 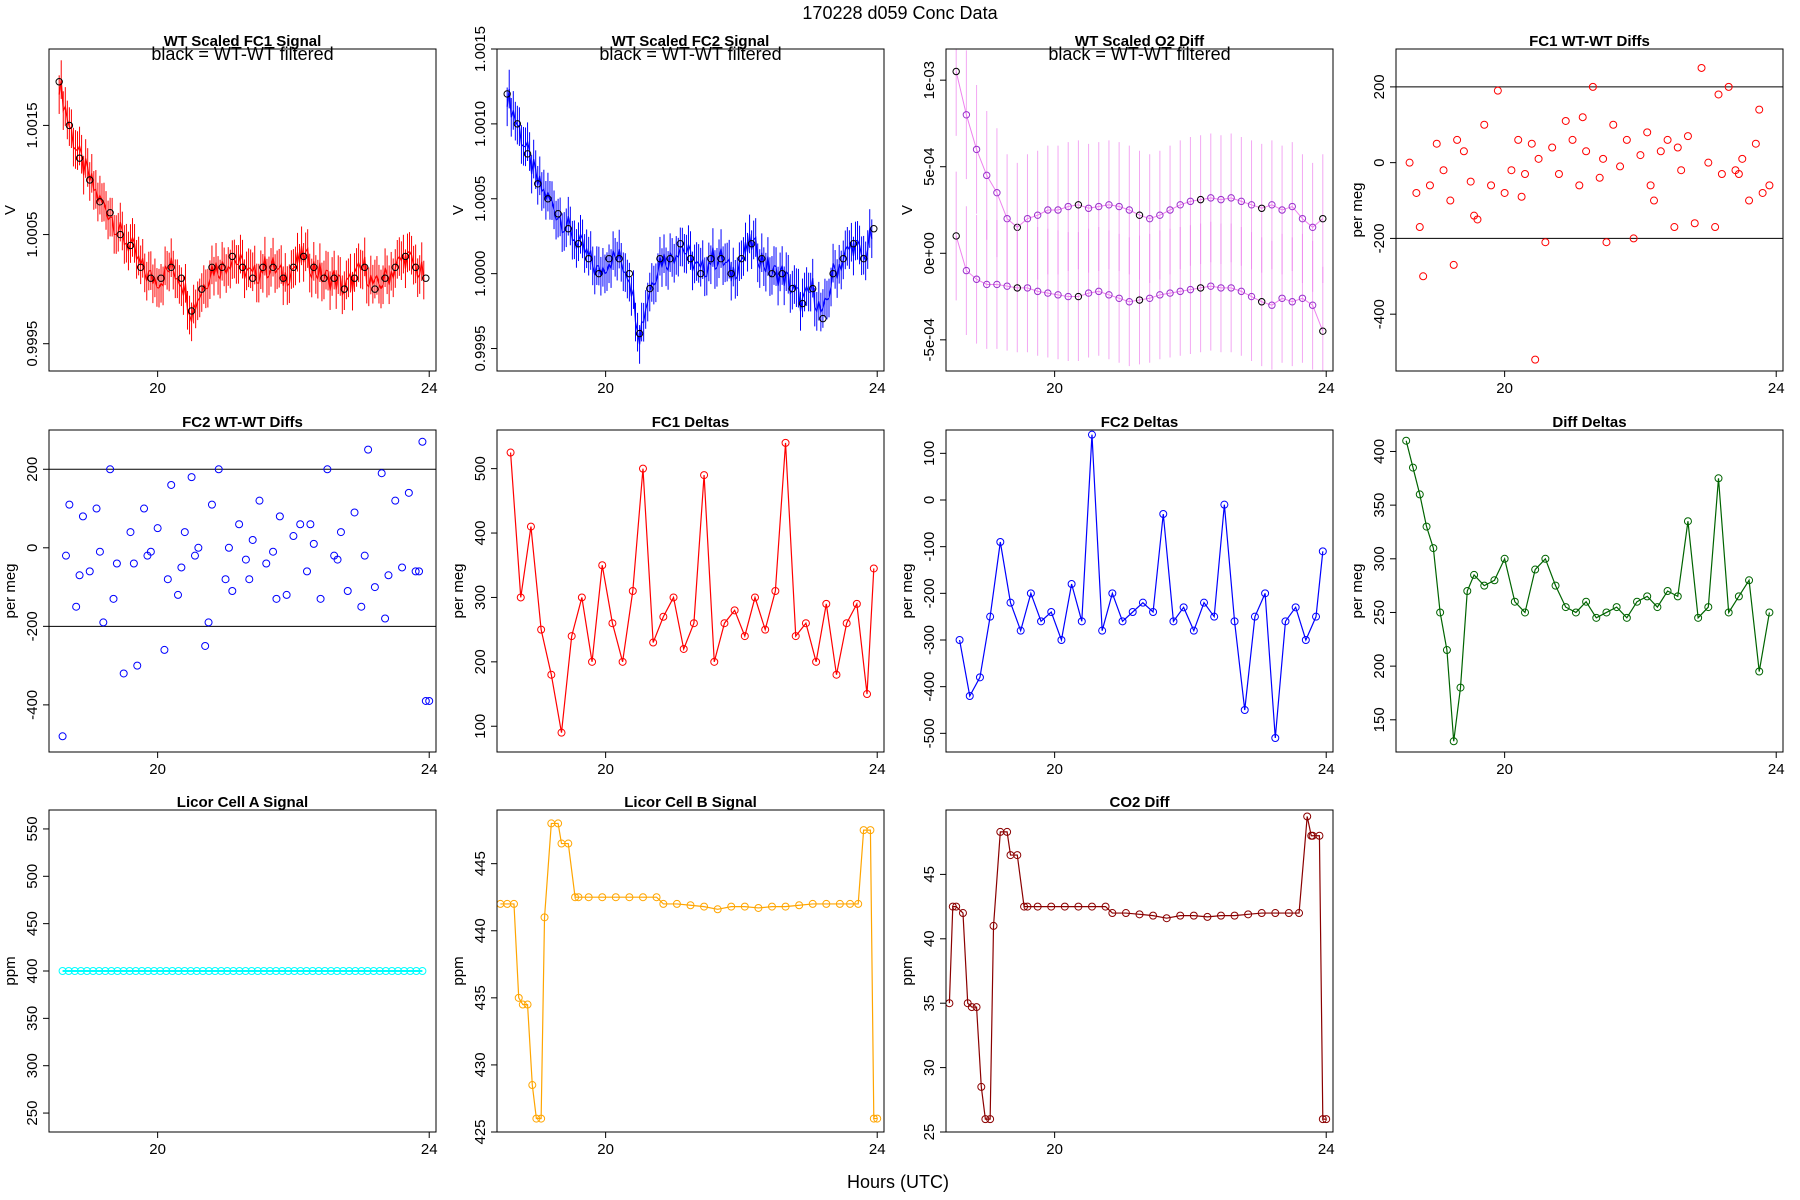 What do you see at coordinates (1379, 719) in the screenshot?
I see `y-tick-label: 150` at bounding box center [1379, 719].